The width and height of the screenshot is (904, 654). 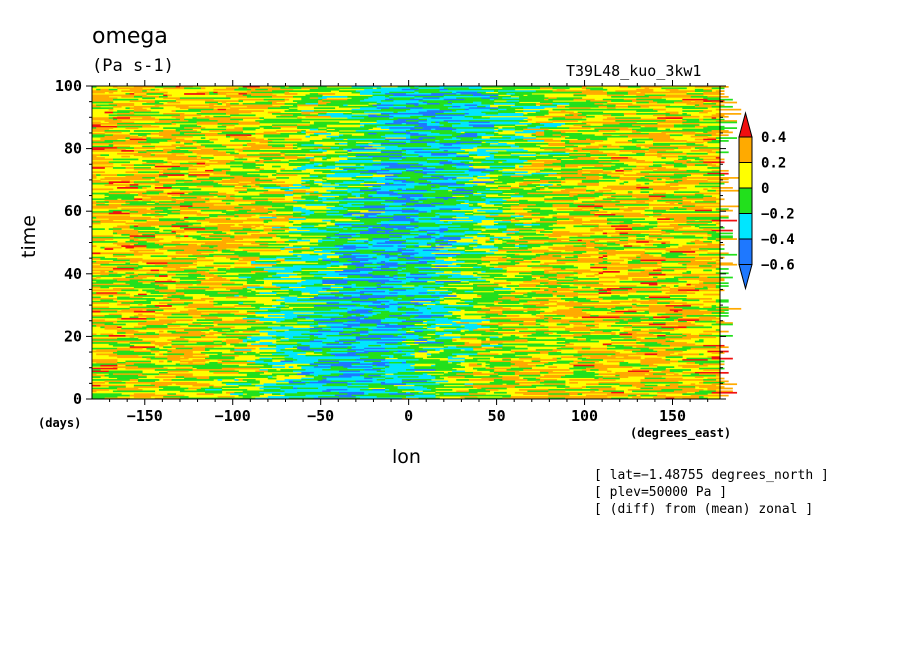 What do you see at coordinates (766, 201) in the screenshot?
I see `colorbar: 0.4 0.2 0 −0.2 −0.4 −0.6` at bounding box center [766, 201].